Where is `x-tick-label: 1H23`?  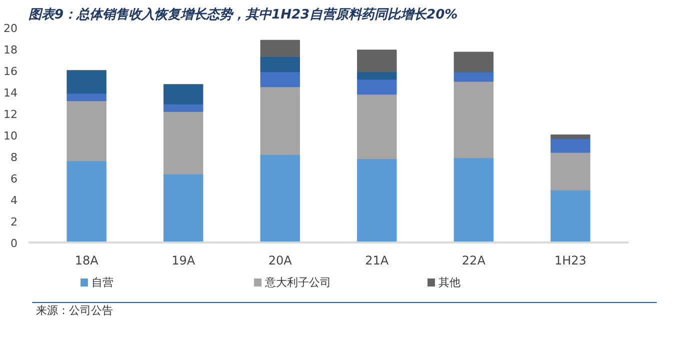 x-tick-label: 1H23 is located at coordinates (570, 261).